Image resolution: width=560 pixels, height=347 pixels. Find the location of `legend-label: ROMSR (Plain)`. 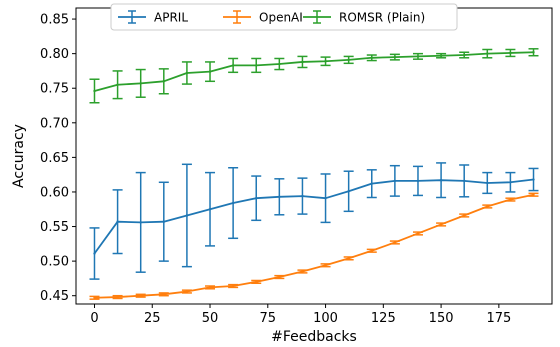

legend-label: ROMSR (Plain) is located at coordinates (382, 18).